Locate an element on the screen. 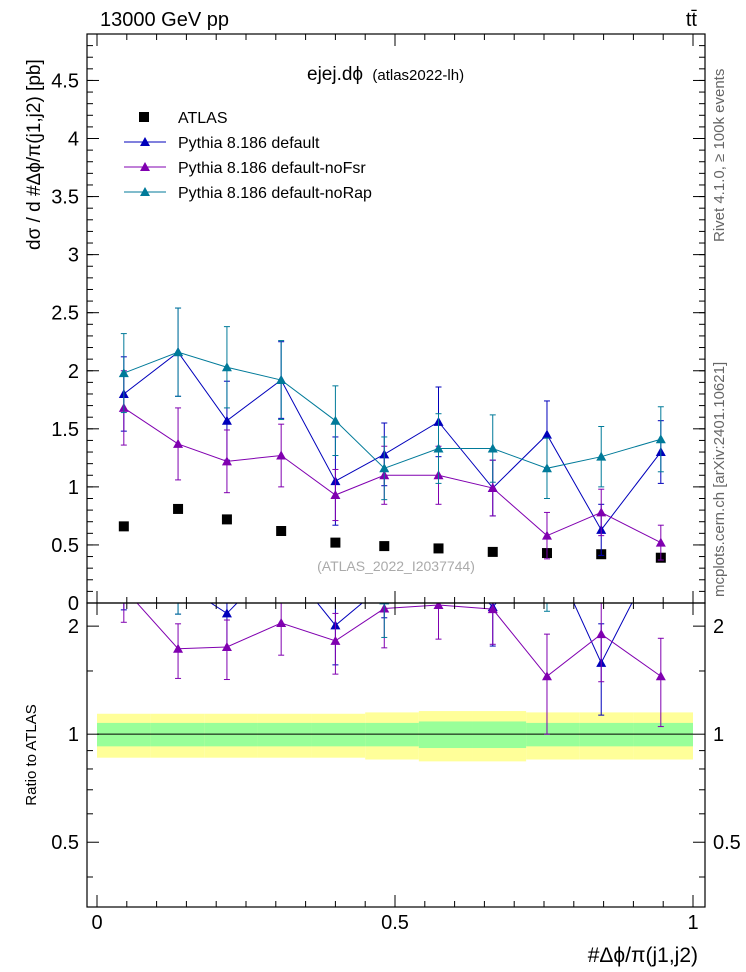 The image size is (746, 972). ratio-y-tick-label: 0.5 is located at coordinates (65, 843).